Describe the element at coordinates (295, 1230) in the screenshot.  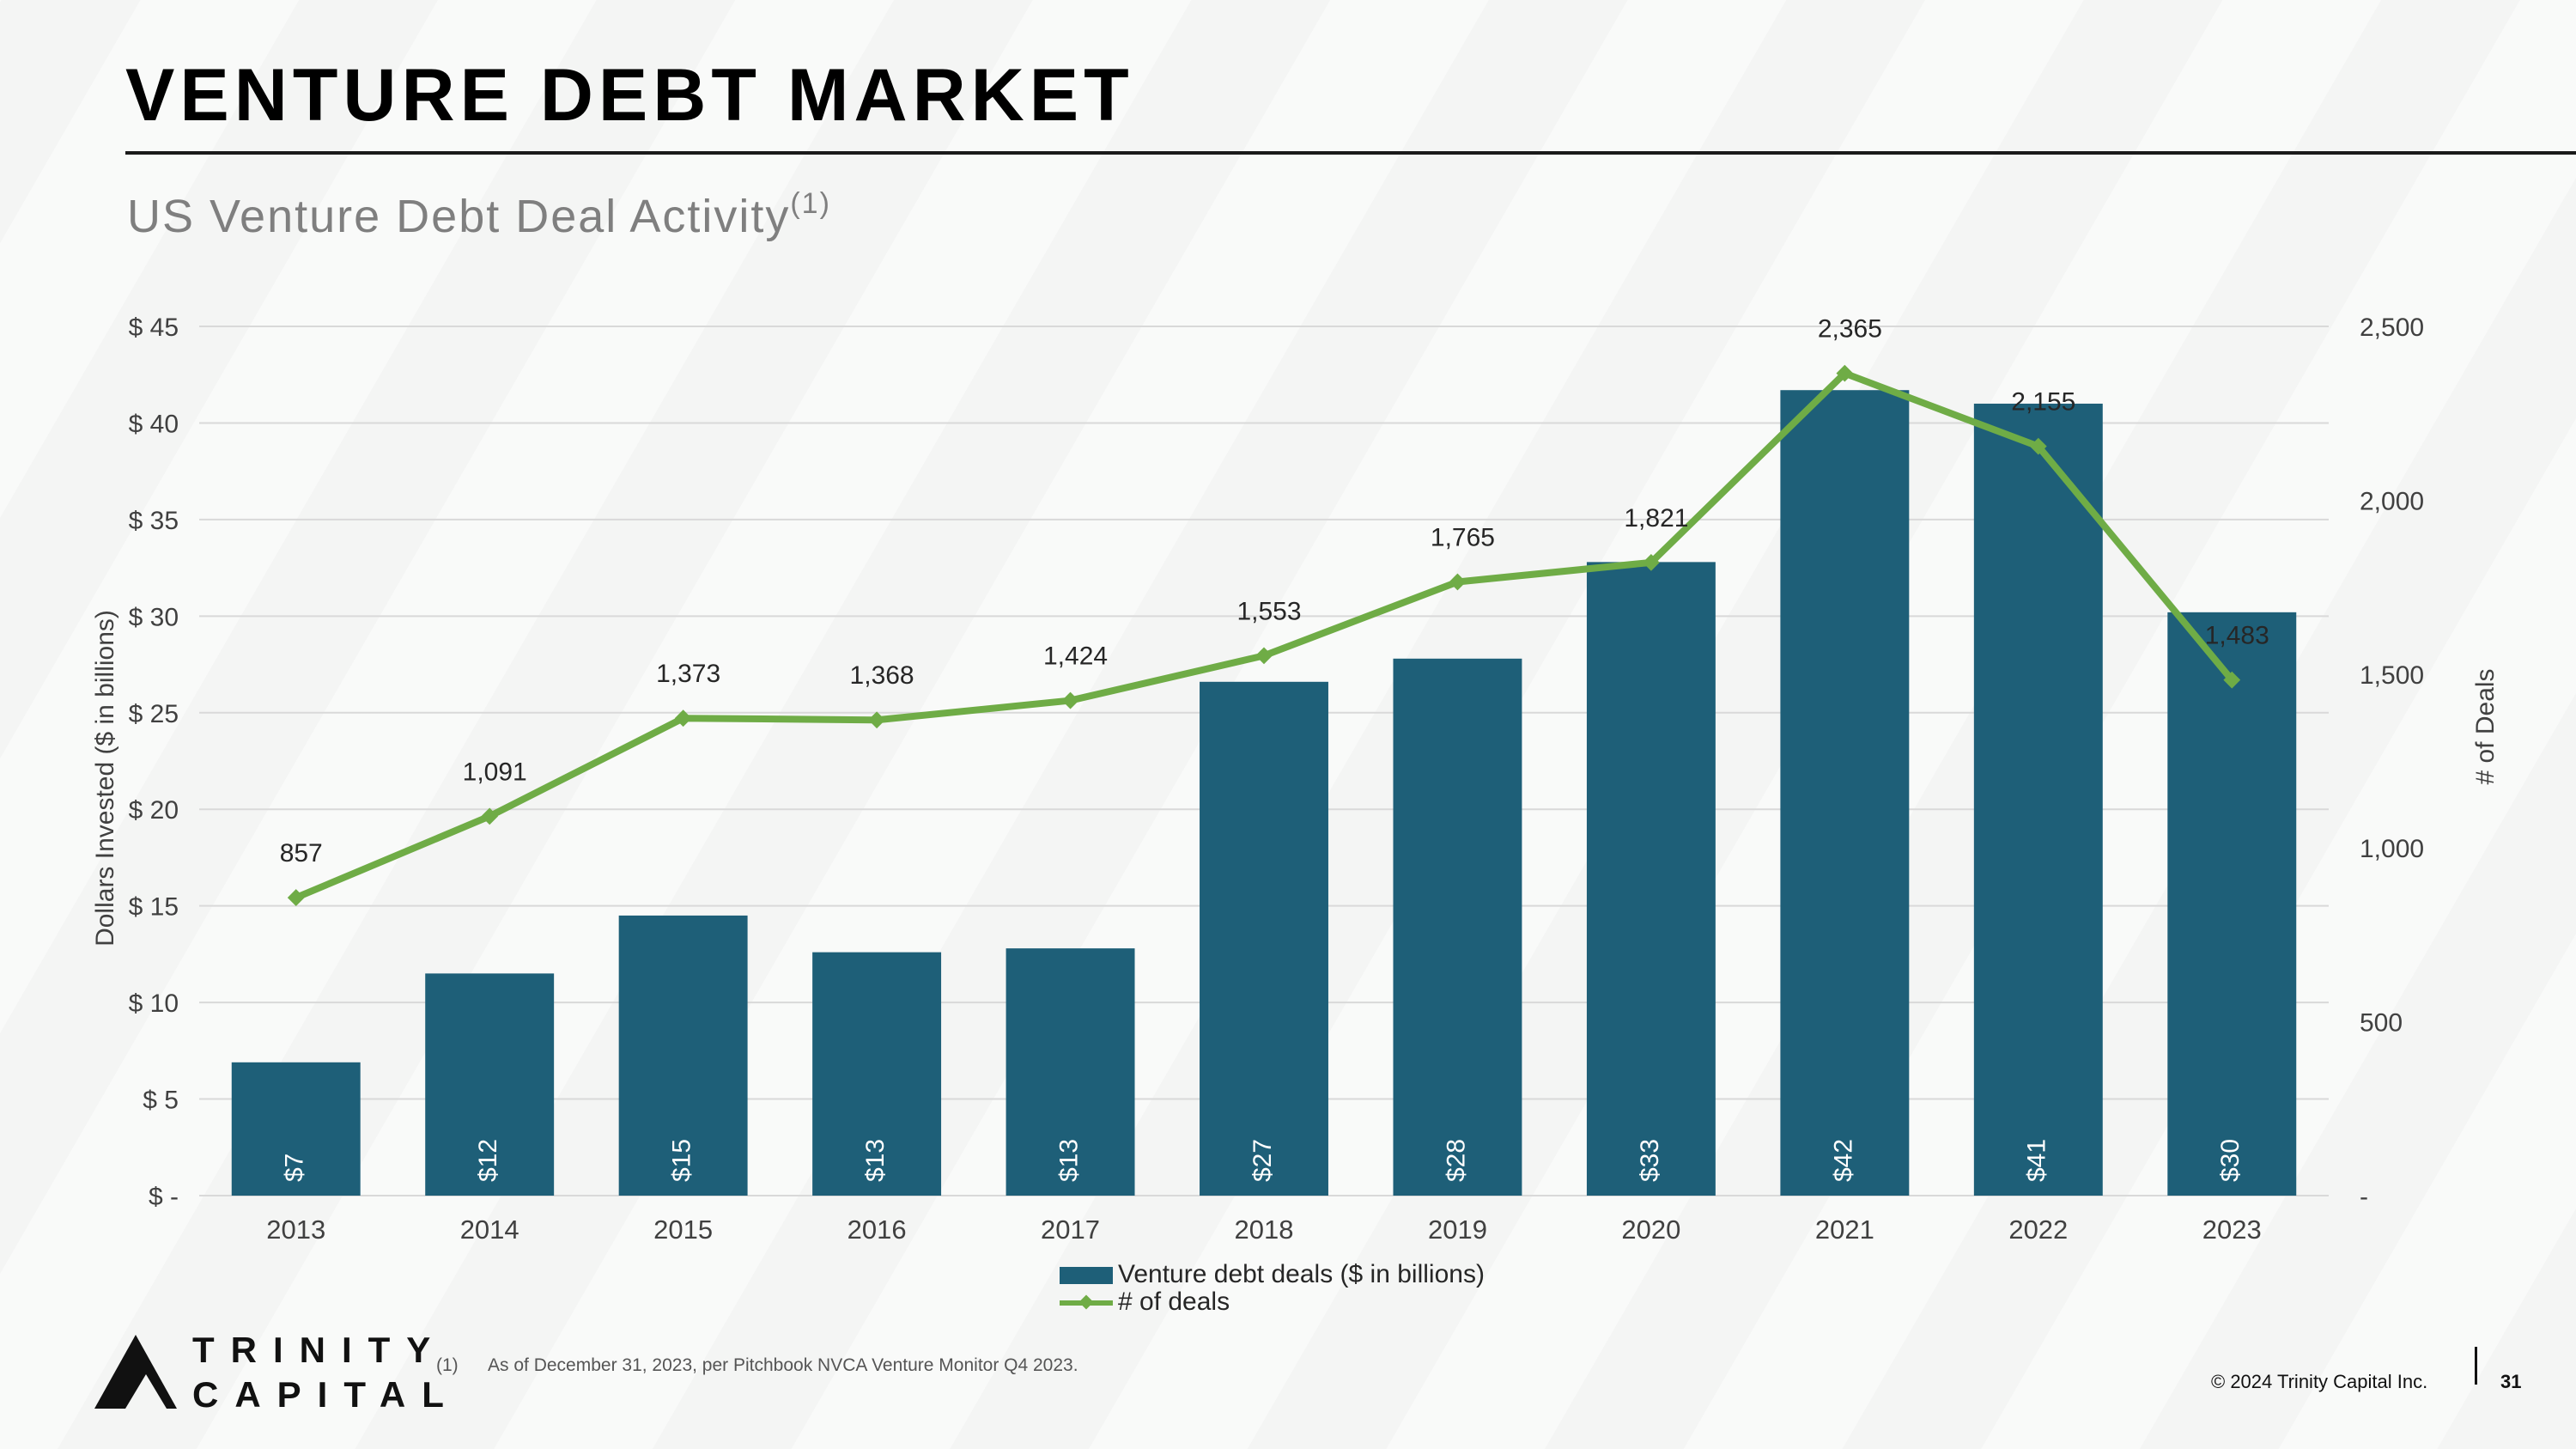
I see `x-tick-label: 2013` at that location.